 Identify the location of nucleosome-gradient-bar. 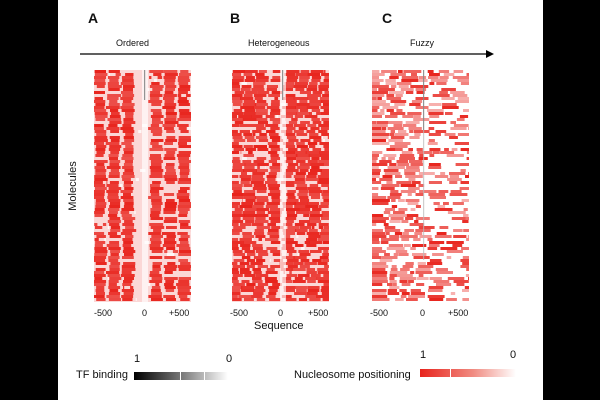
(468, 373).